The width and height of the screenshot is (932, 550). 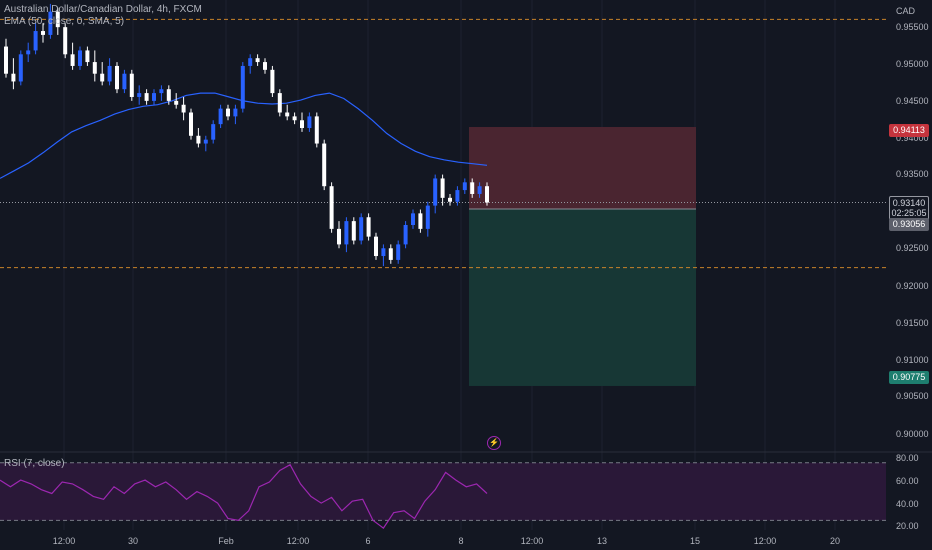 What do you see at coordinates (582, 297) in the screenshot?
I see `take-profit-zone` at bounding box center [582, 297].